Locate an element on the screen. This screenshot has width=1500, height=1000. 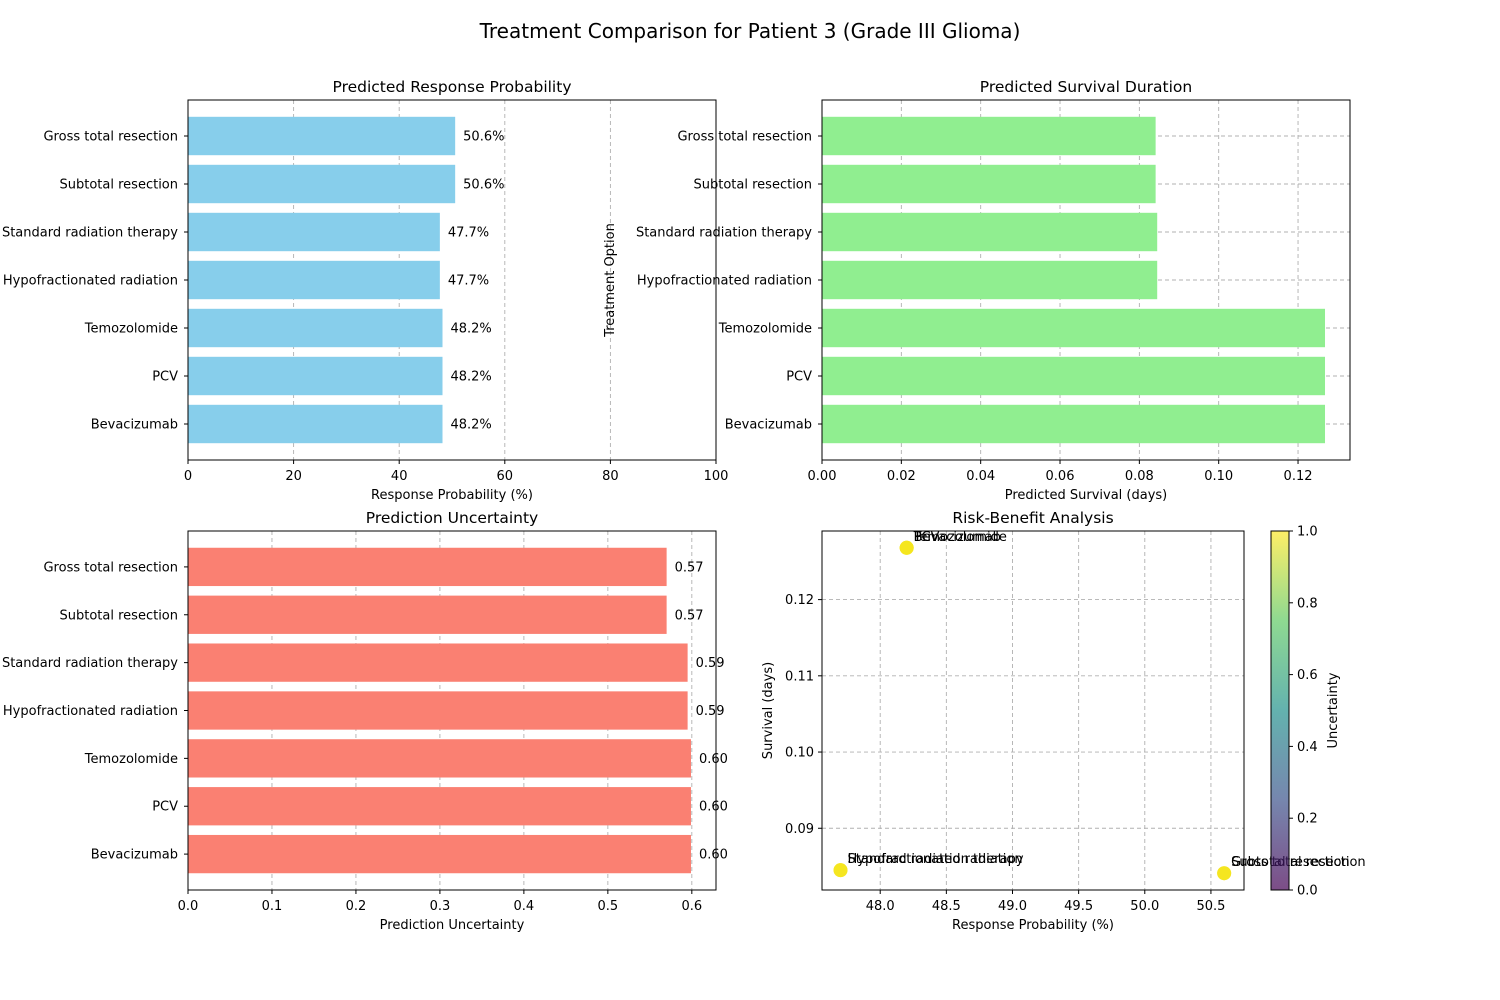
x-tick-label: 0.0 is located at coordinates (188, 906).